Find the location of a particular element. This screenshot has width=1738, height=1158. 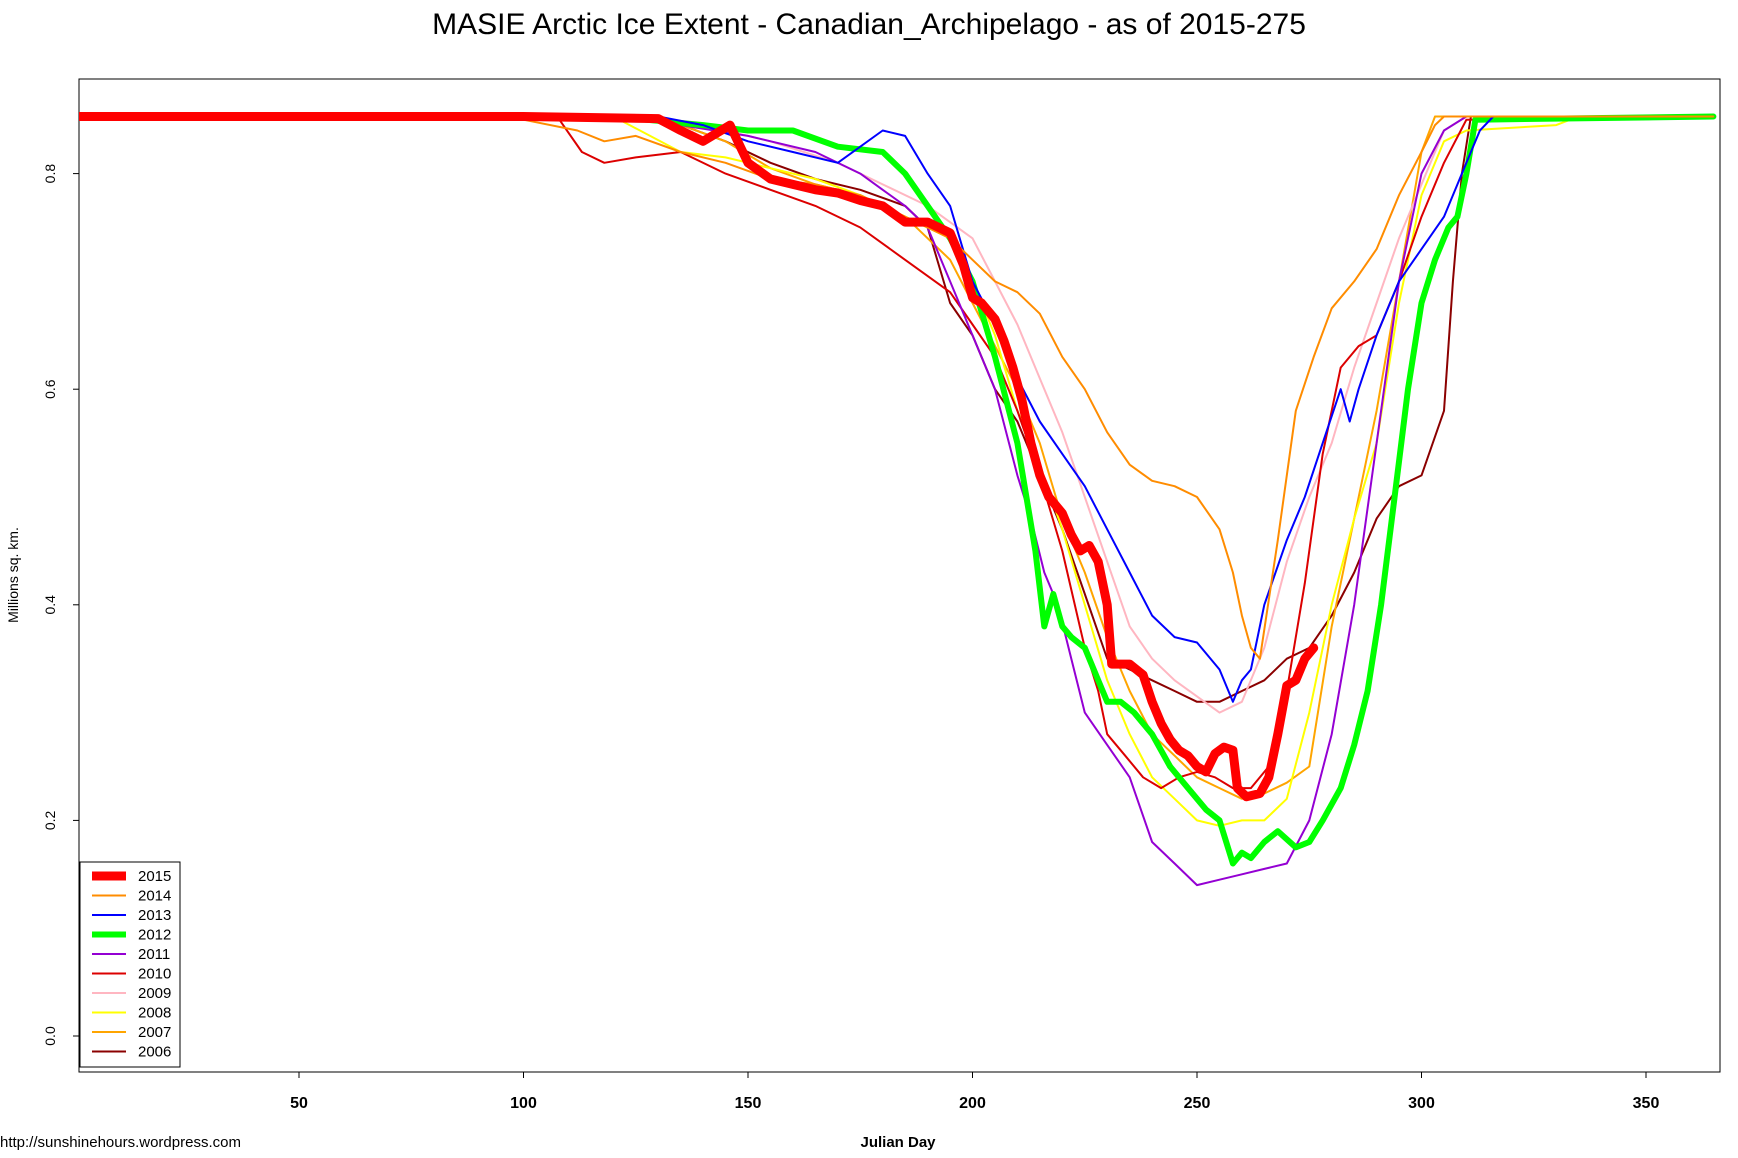

x-tick-label: 150 is located at coordinates (748, 1103).